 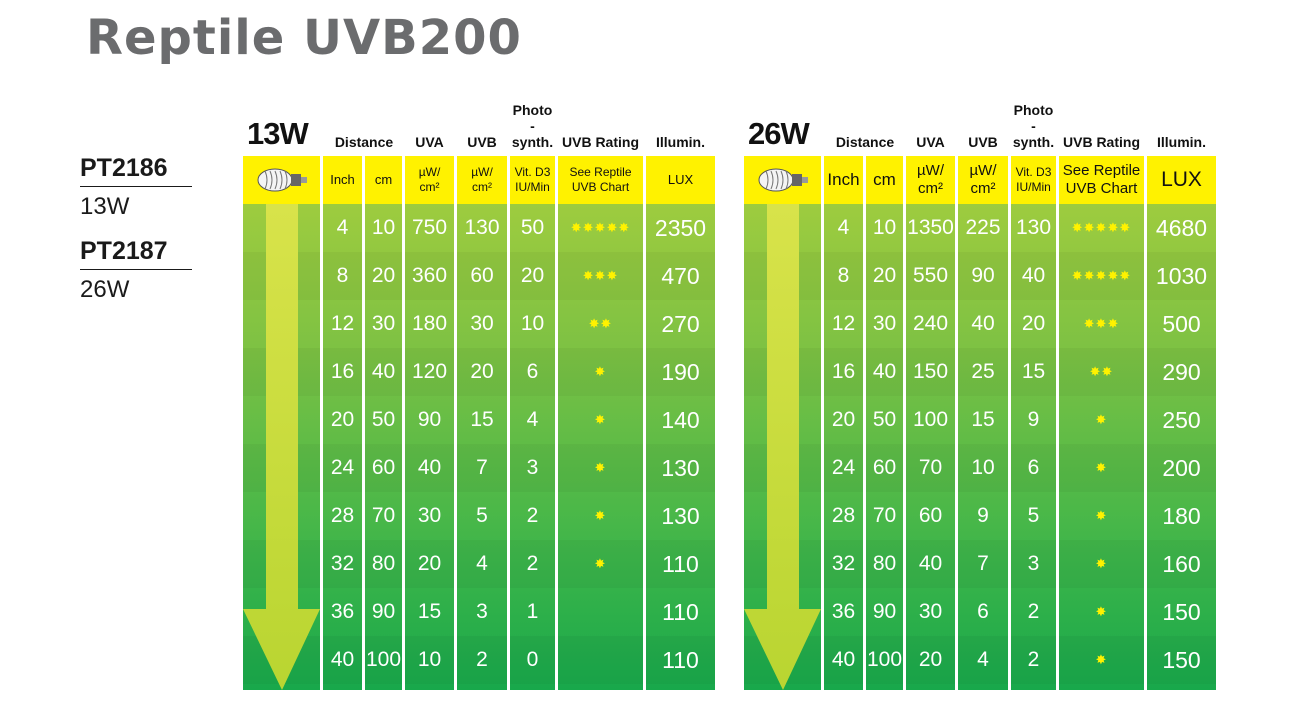 I want to click on cell-uva: 550, so click(x=930, y=275).